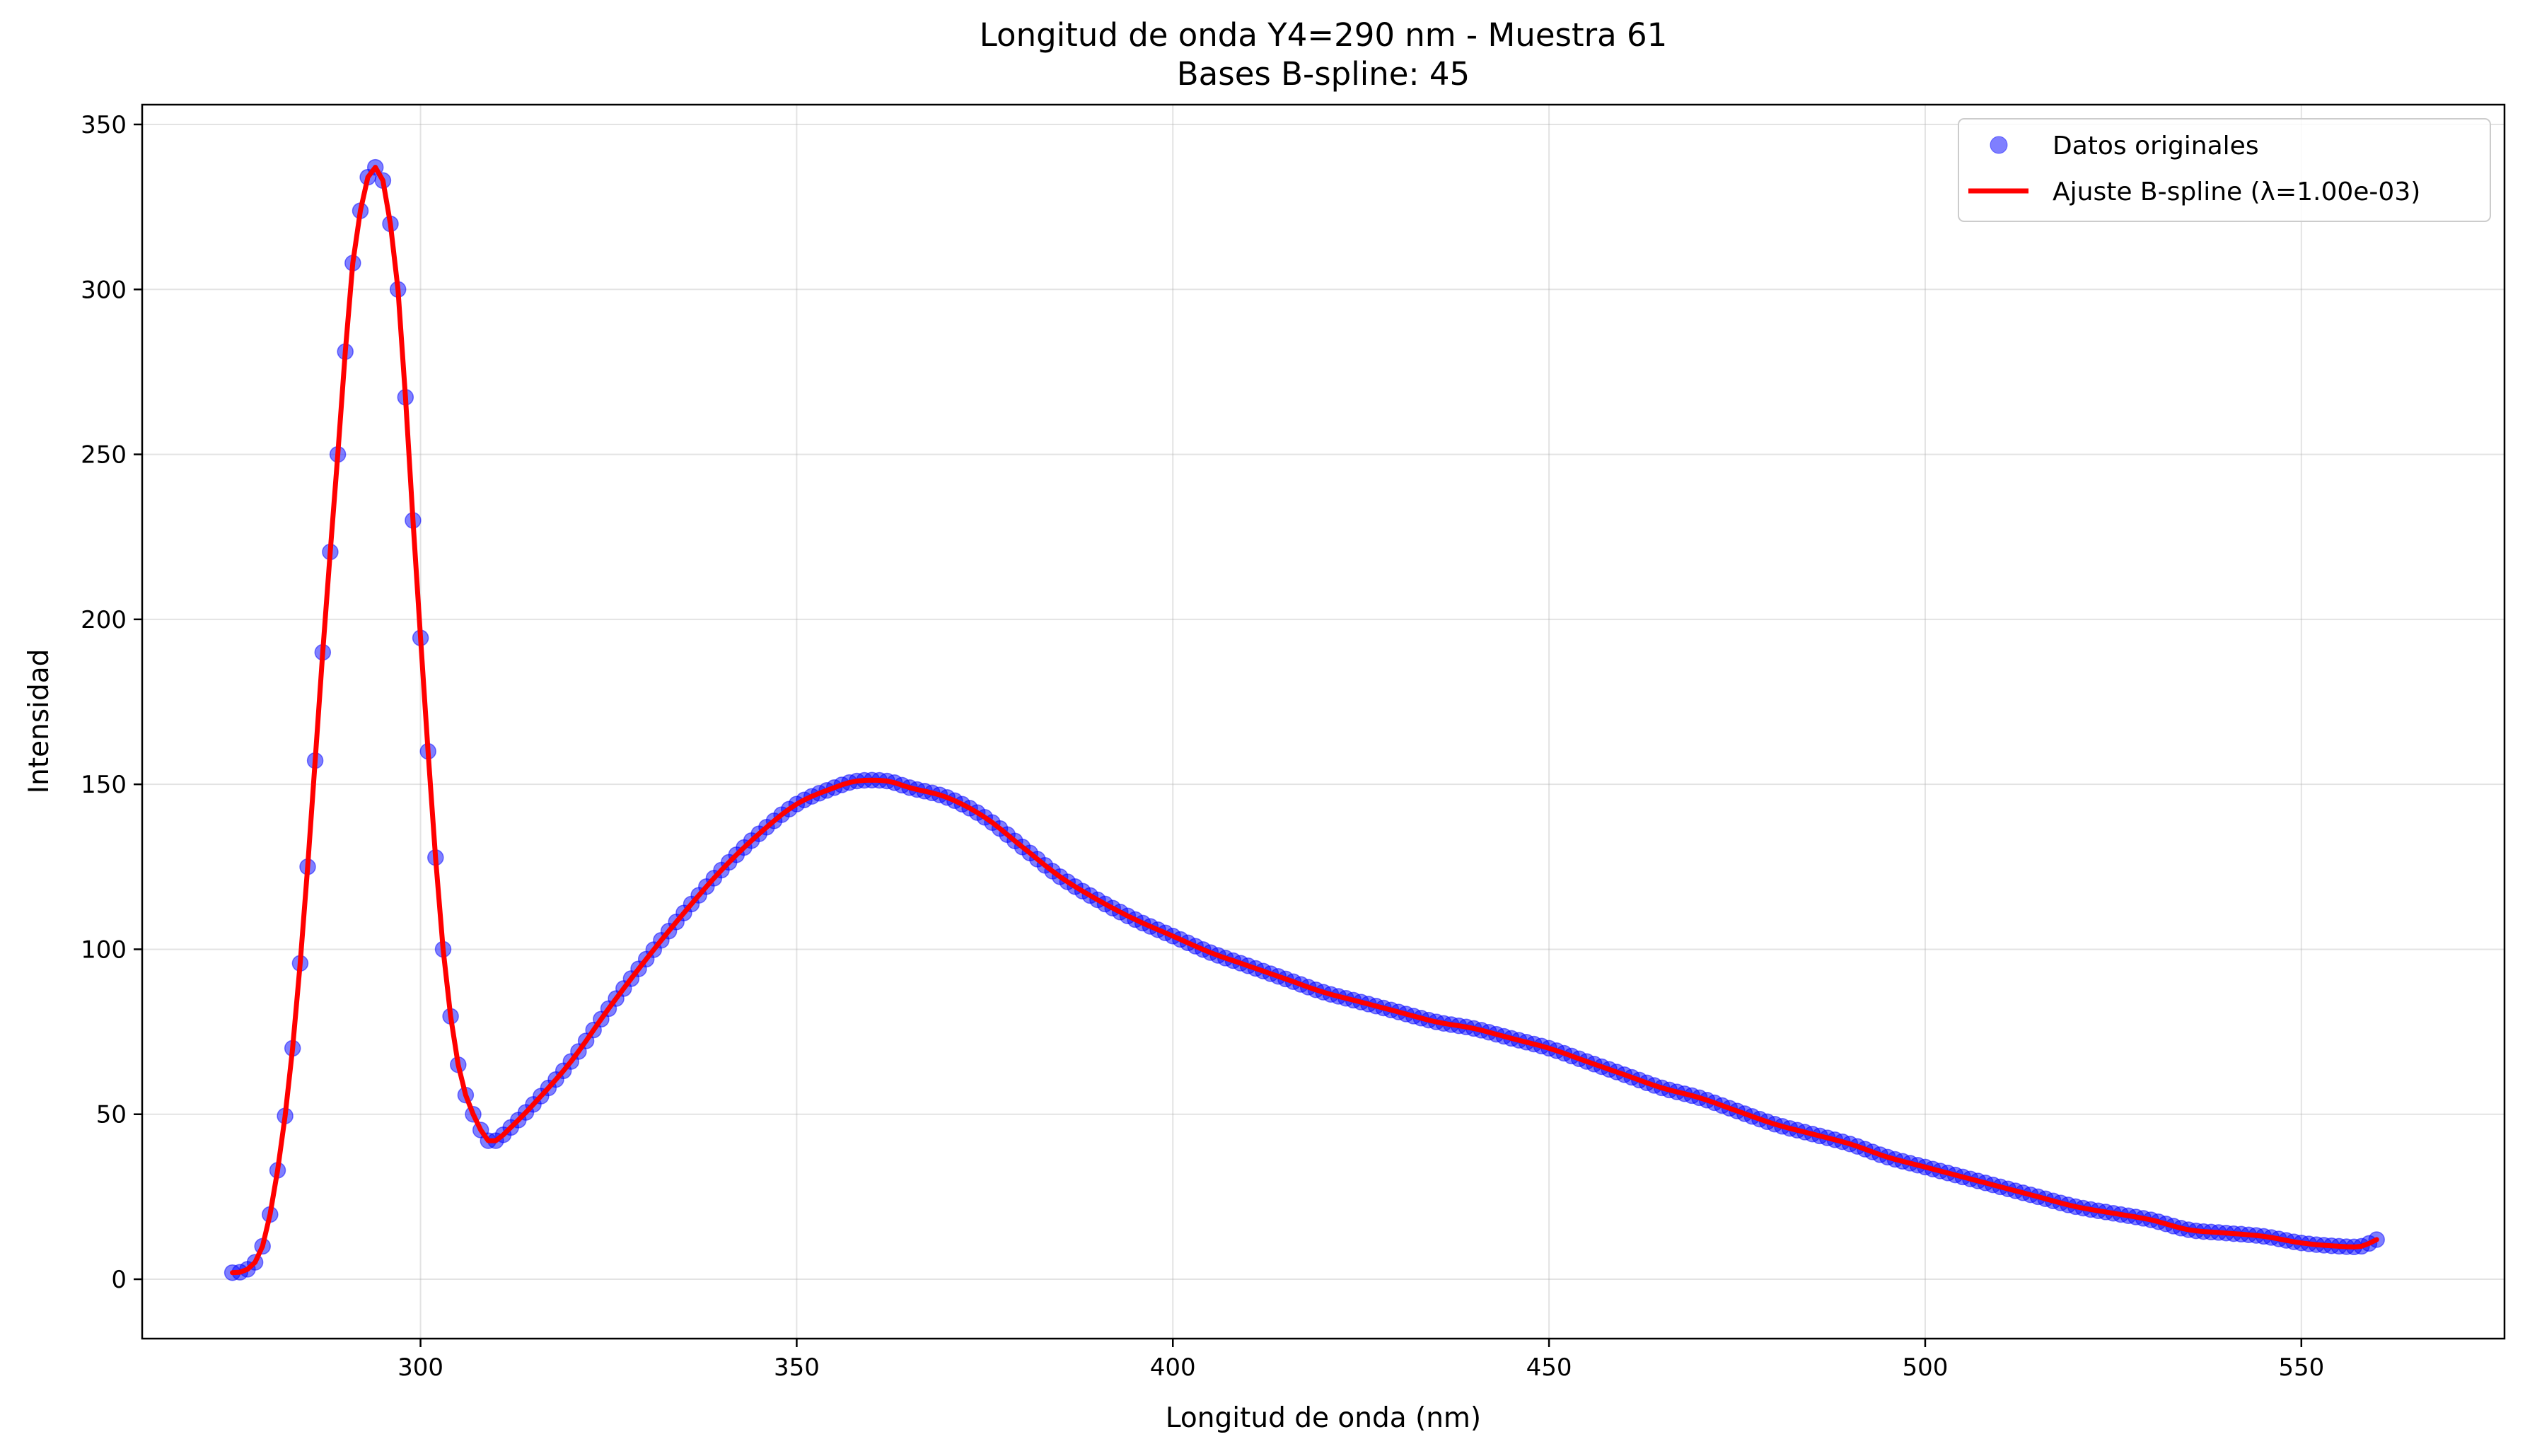 Image resolution: width=2525 pixels, height=1456 pixels. Describe the element at coordinates (1323, 1418) in the screenshot. I see `x-axis-label: Longitud de onda (nm)` at that location.